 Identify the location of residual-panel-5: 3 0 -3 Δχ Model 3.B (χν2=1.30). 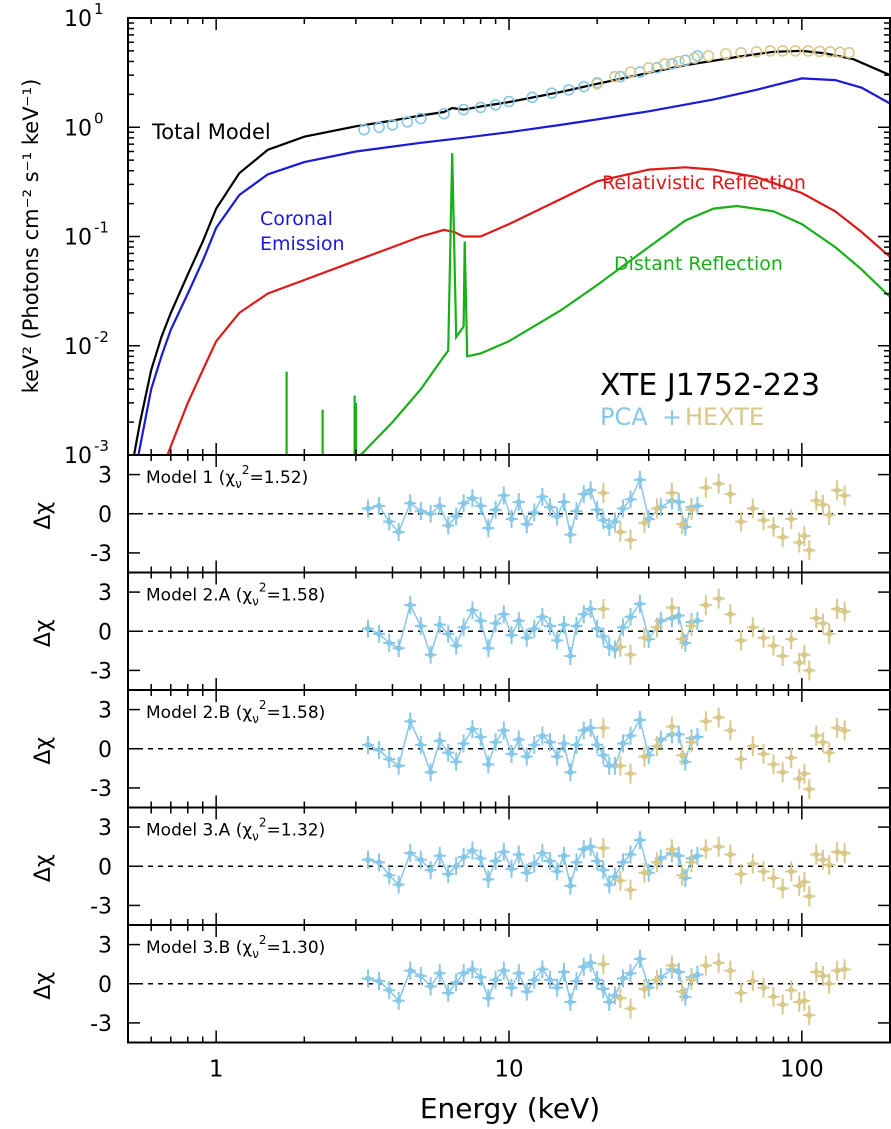
(461, 984).